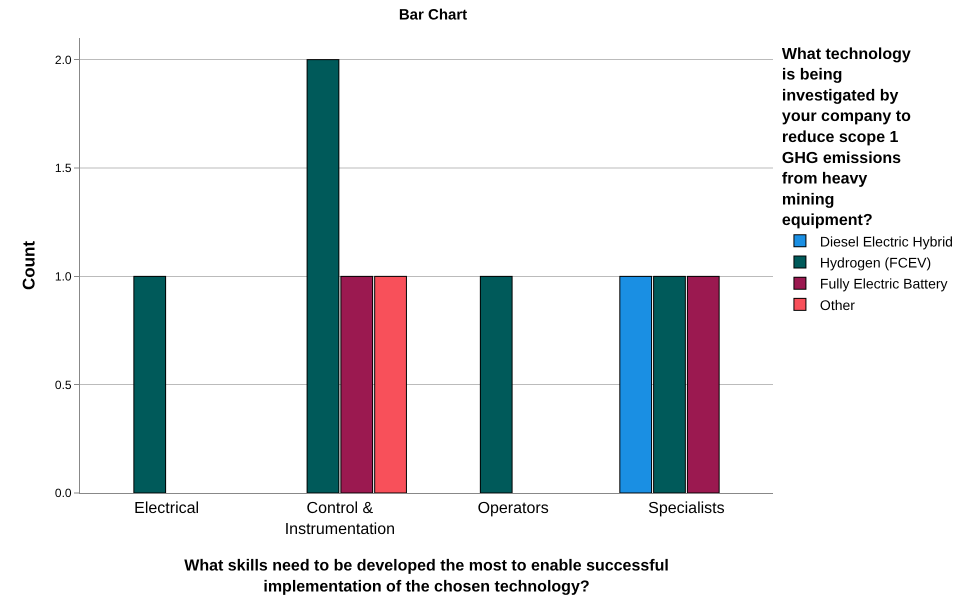 Image resolution: width=971 pixels, height=605 pixels. I want to click on x-tick-label: Specialists, so click(686, 509).